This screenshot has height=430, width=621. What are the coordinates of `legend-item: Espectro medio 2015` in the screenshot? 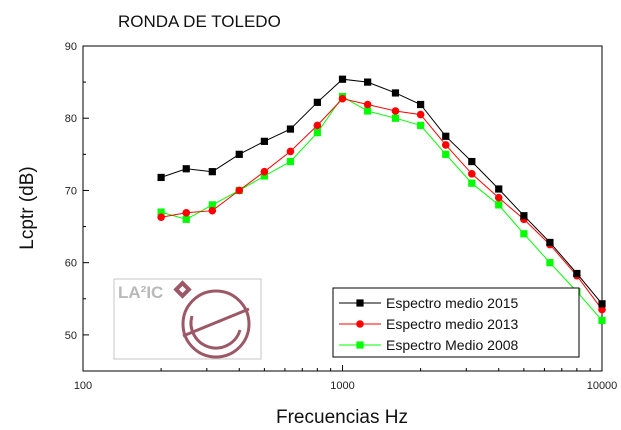 It's located at (429, 303).